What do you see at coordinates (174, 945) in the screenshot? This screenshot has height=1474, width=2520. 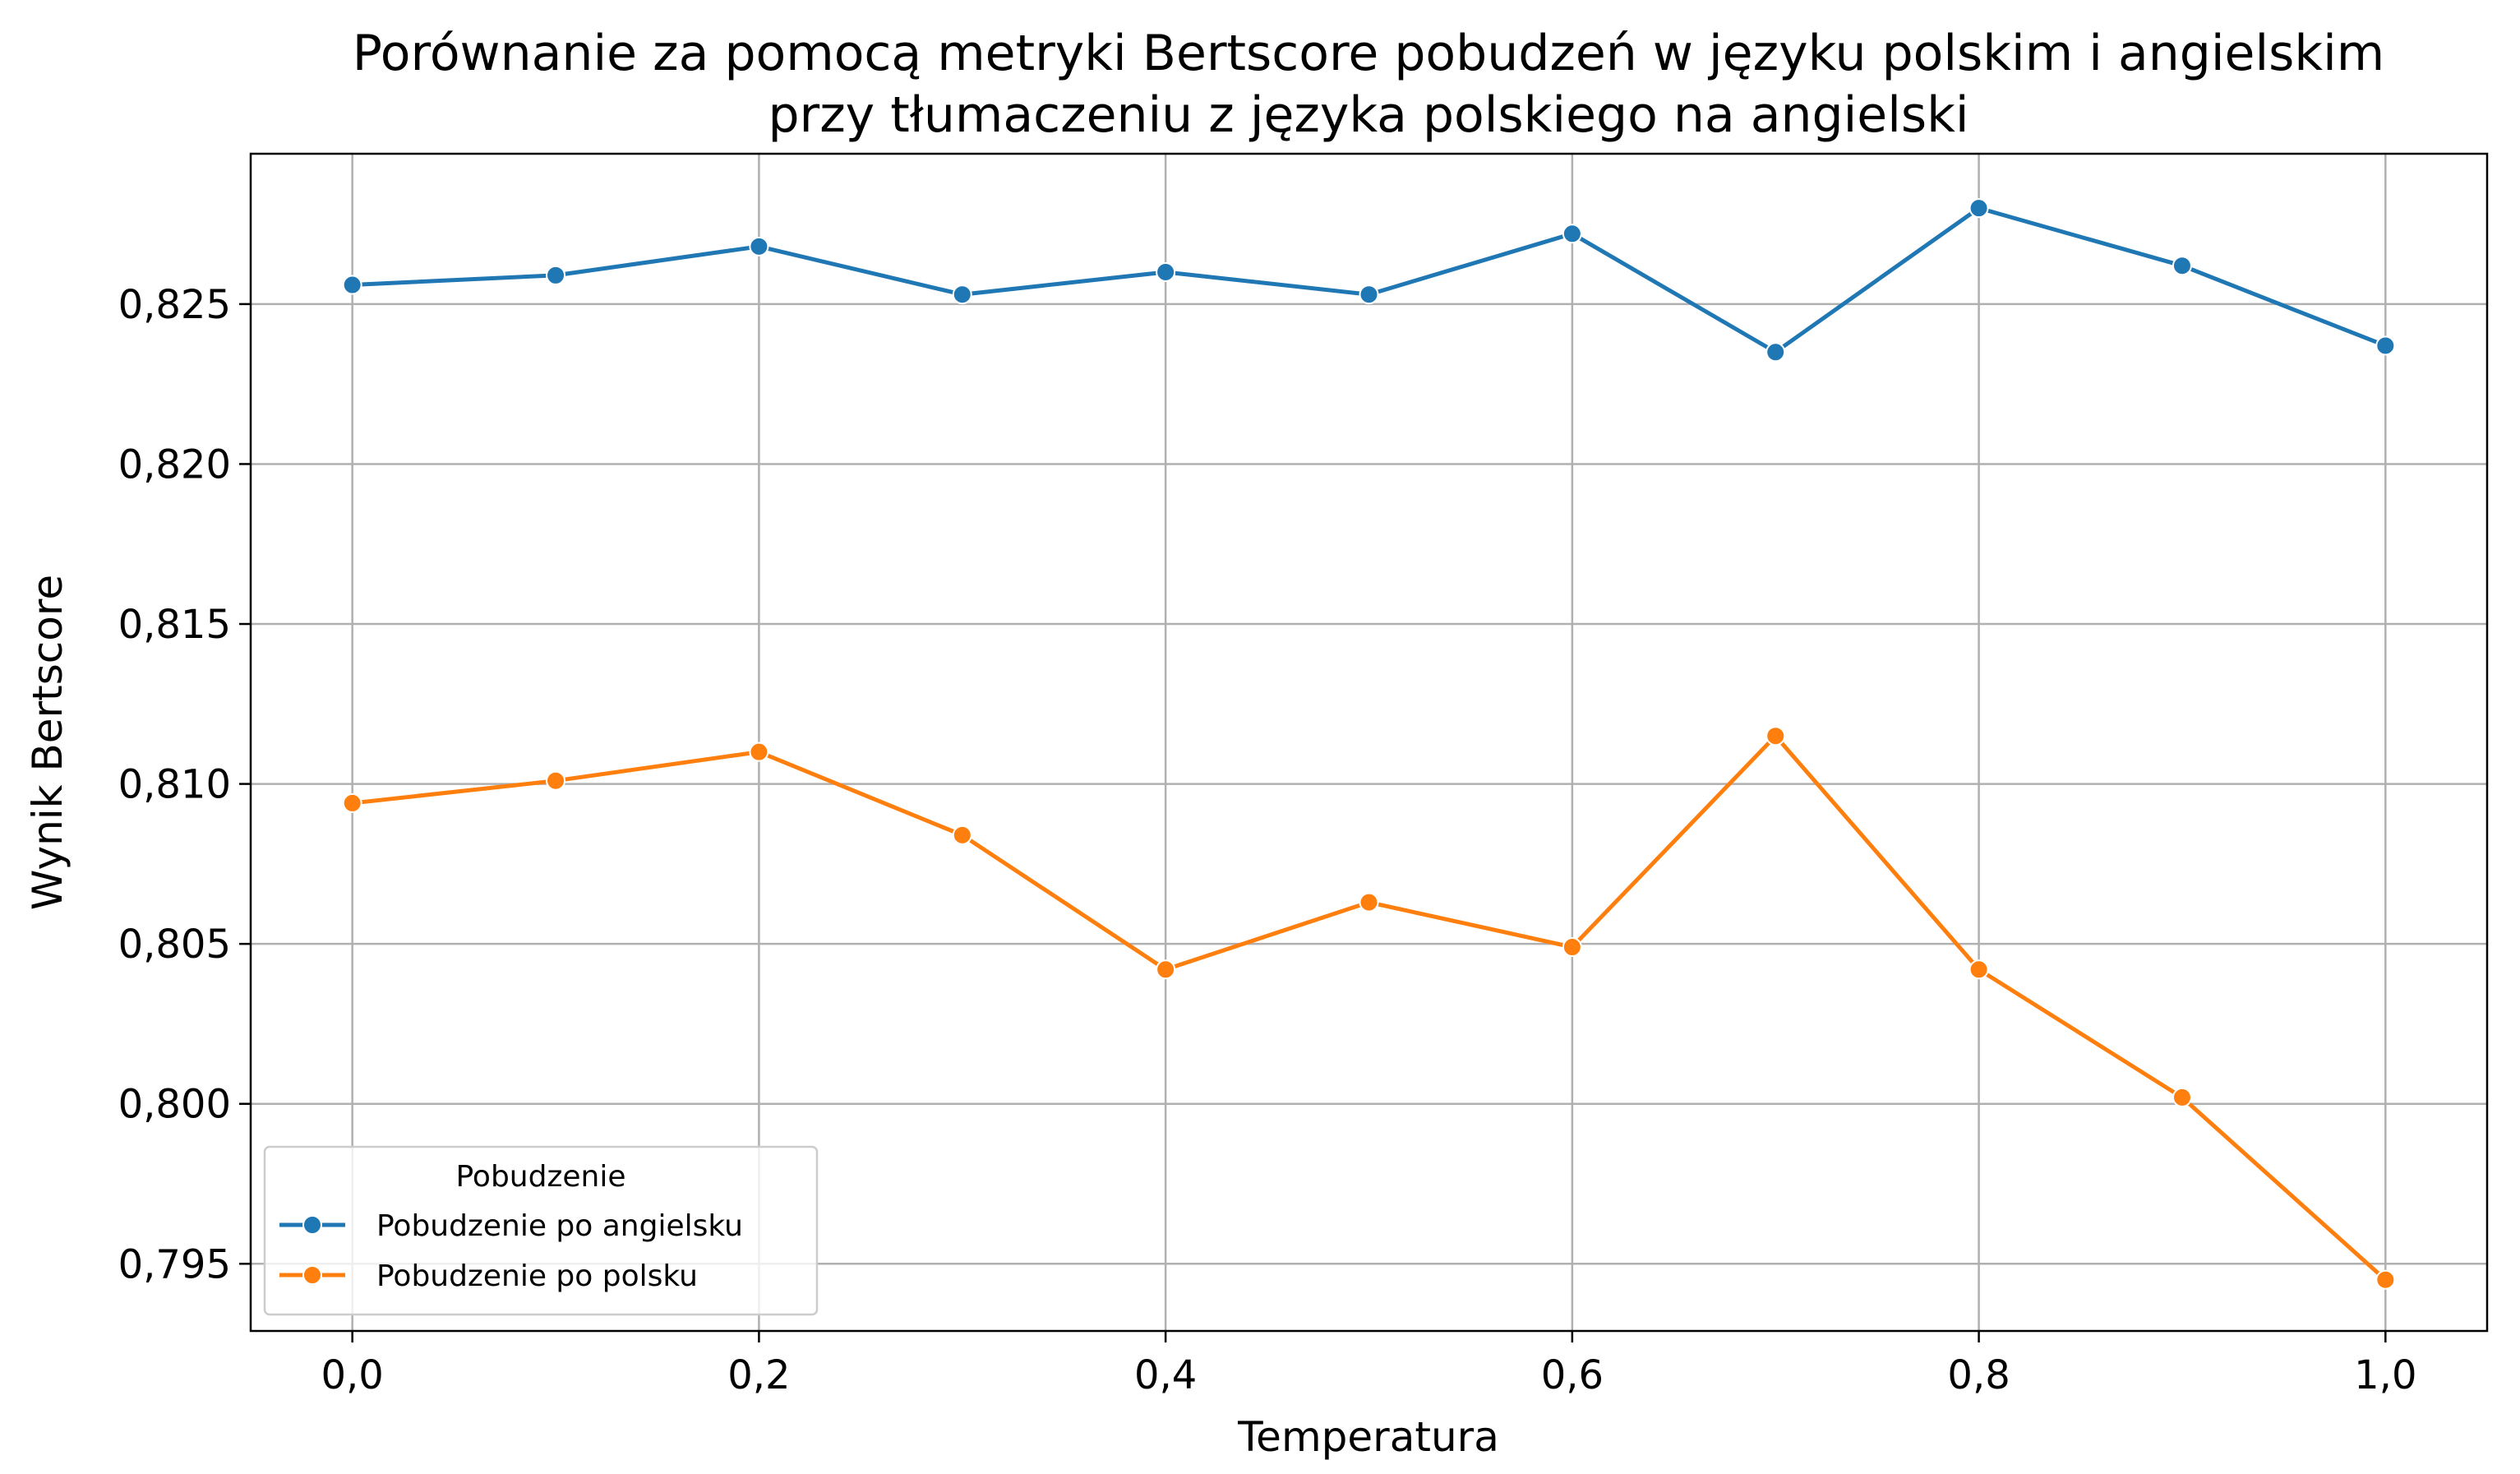 I see `y-tick-label: 0,805` at bounding box center [174, 945].